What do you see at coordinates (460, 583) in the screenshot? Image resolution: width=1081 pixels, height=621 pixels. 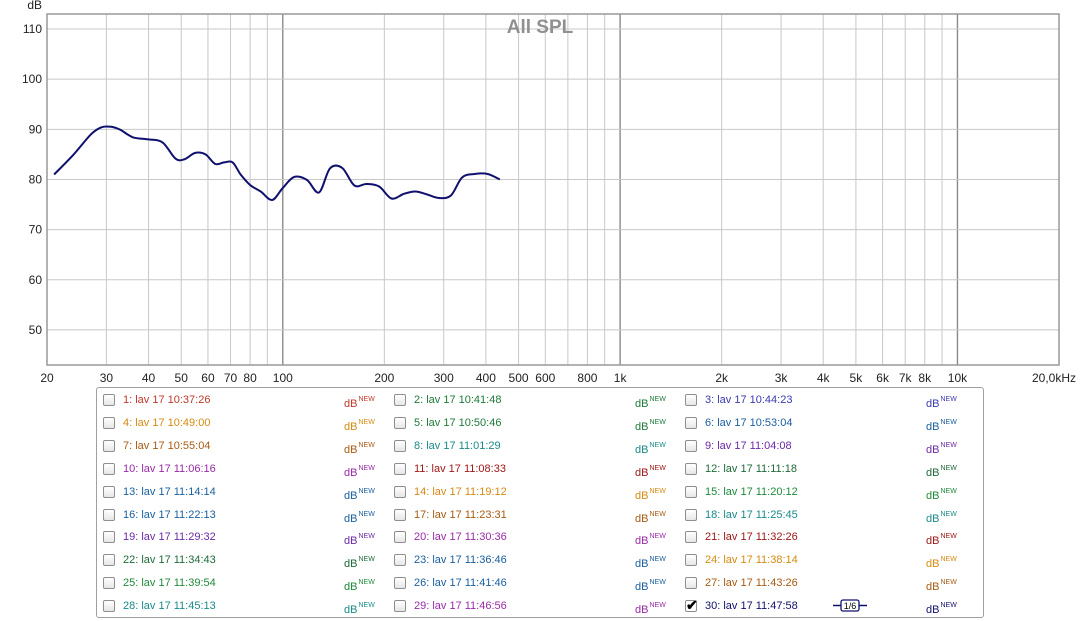 I see `measurement-label: 26: lav 17 11:41:46` at bounding box center [460, 583].